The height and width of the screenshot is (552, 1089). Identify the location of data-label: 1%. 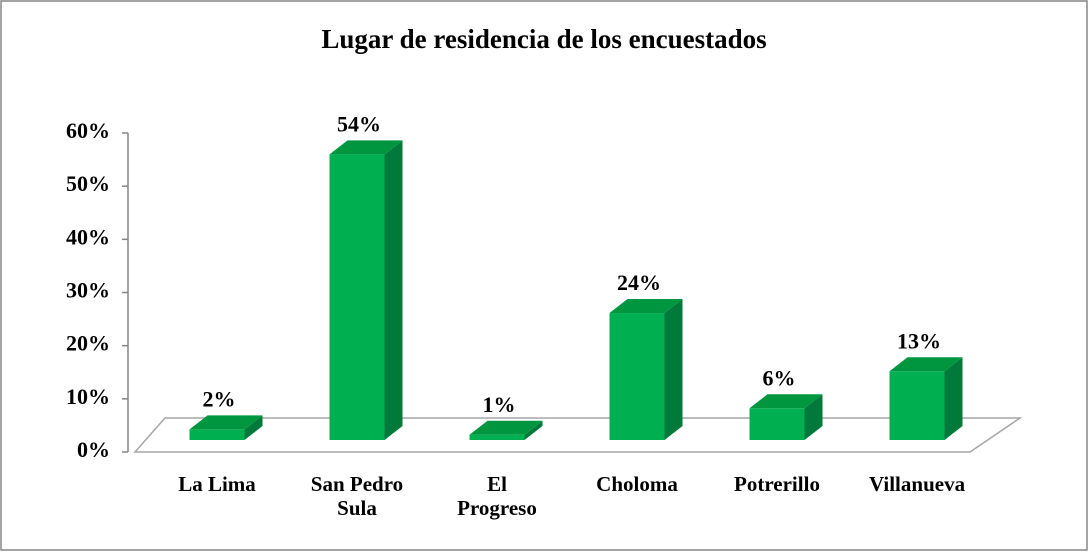
(499, 404).